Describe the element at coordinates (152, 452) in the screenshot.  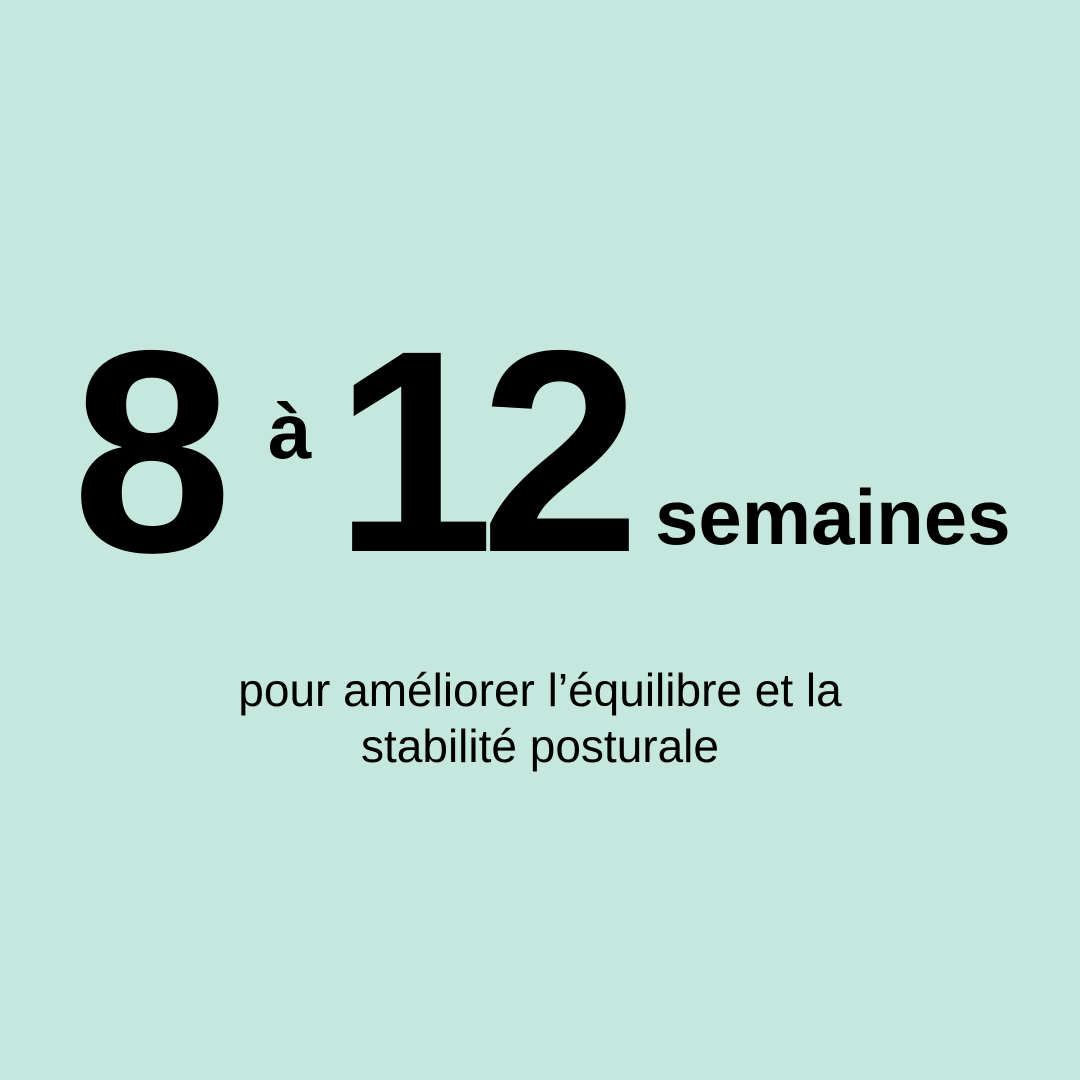
I see `number-from: 8` at that location.